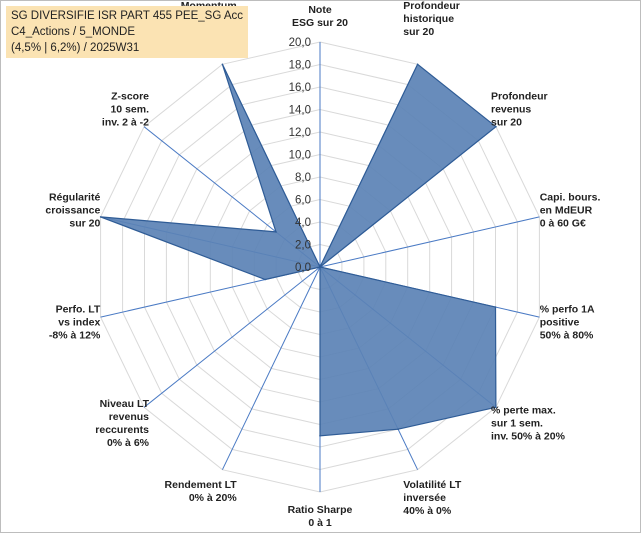 The height and width of the screenshot is (533, 641). I want to click on axis-label-12-line-0: Z-score, so click(130, 96).